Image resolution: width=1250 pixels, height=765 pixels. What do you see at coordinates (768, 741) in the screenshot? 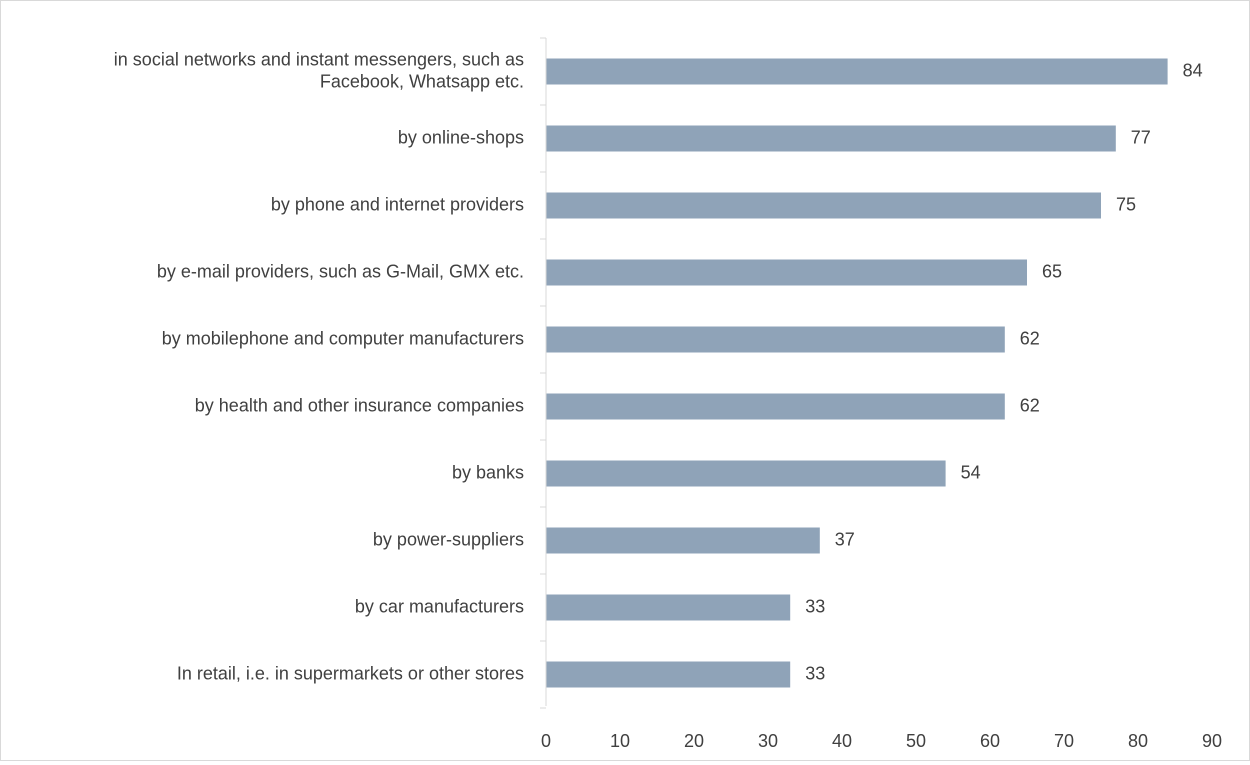
I see `x-tick-label-30: 30` at bounding box center [768, 741].